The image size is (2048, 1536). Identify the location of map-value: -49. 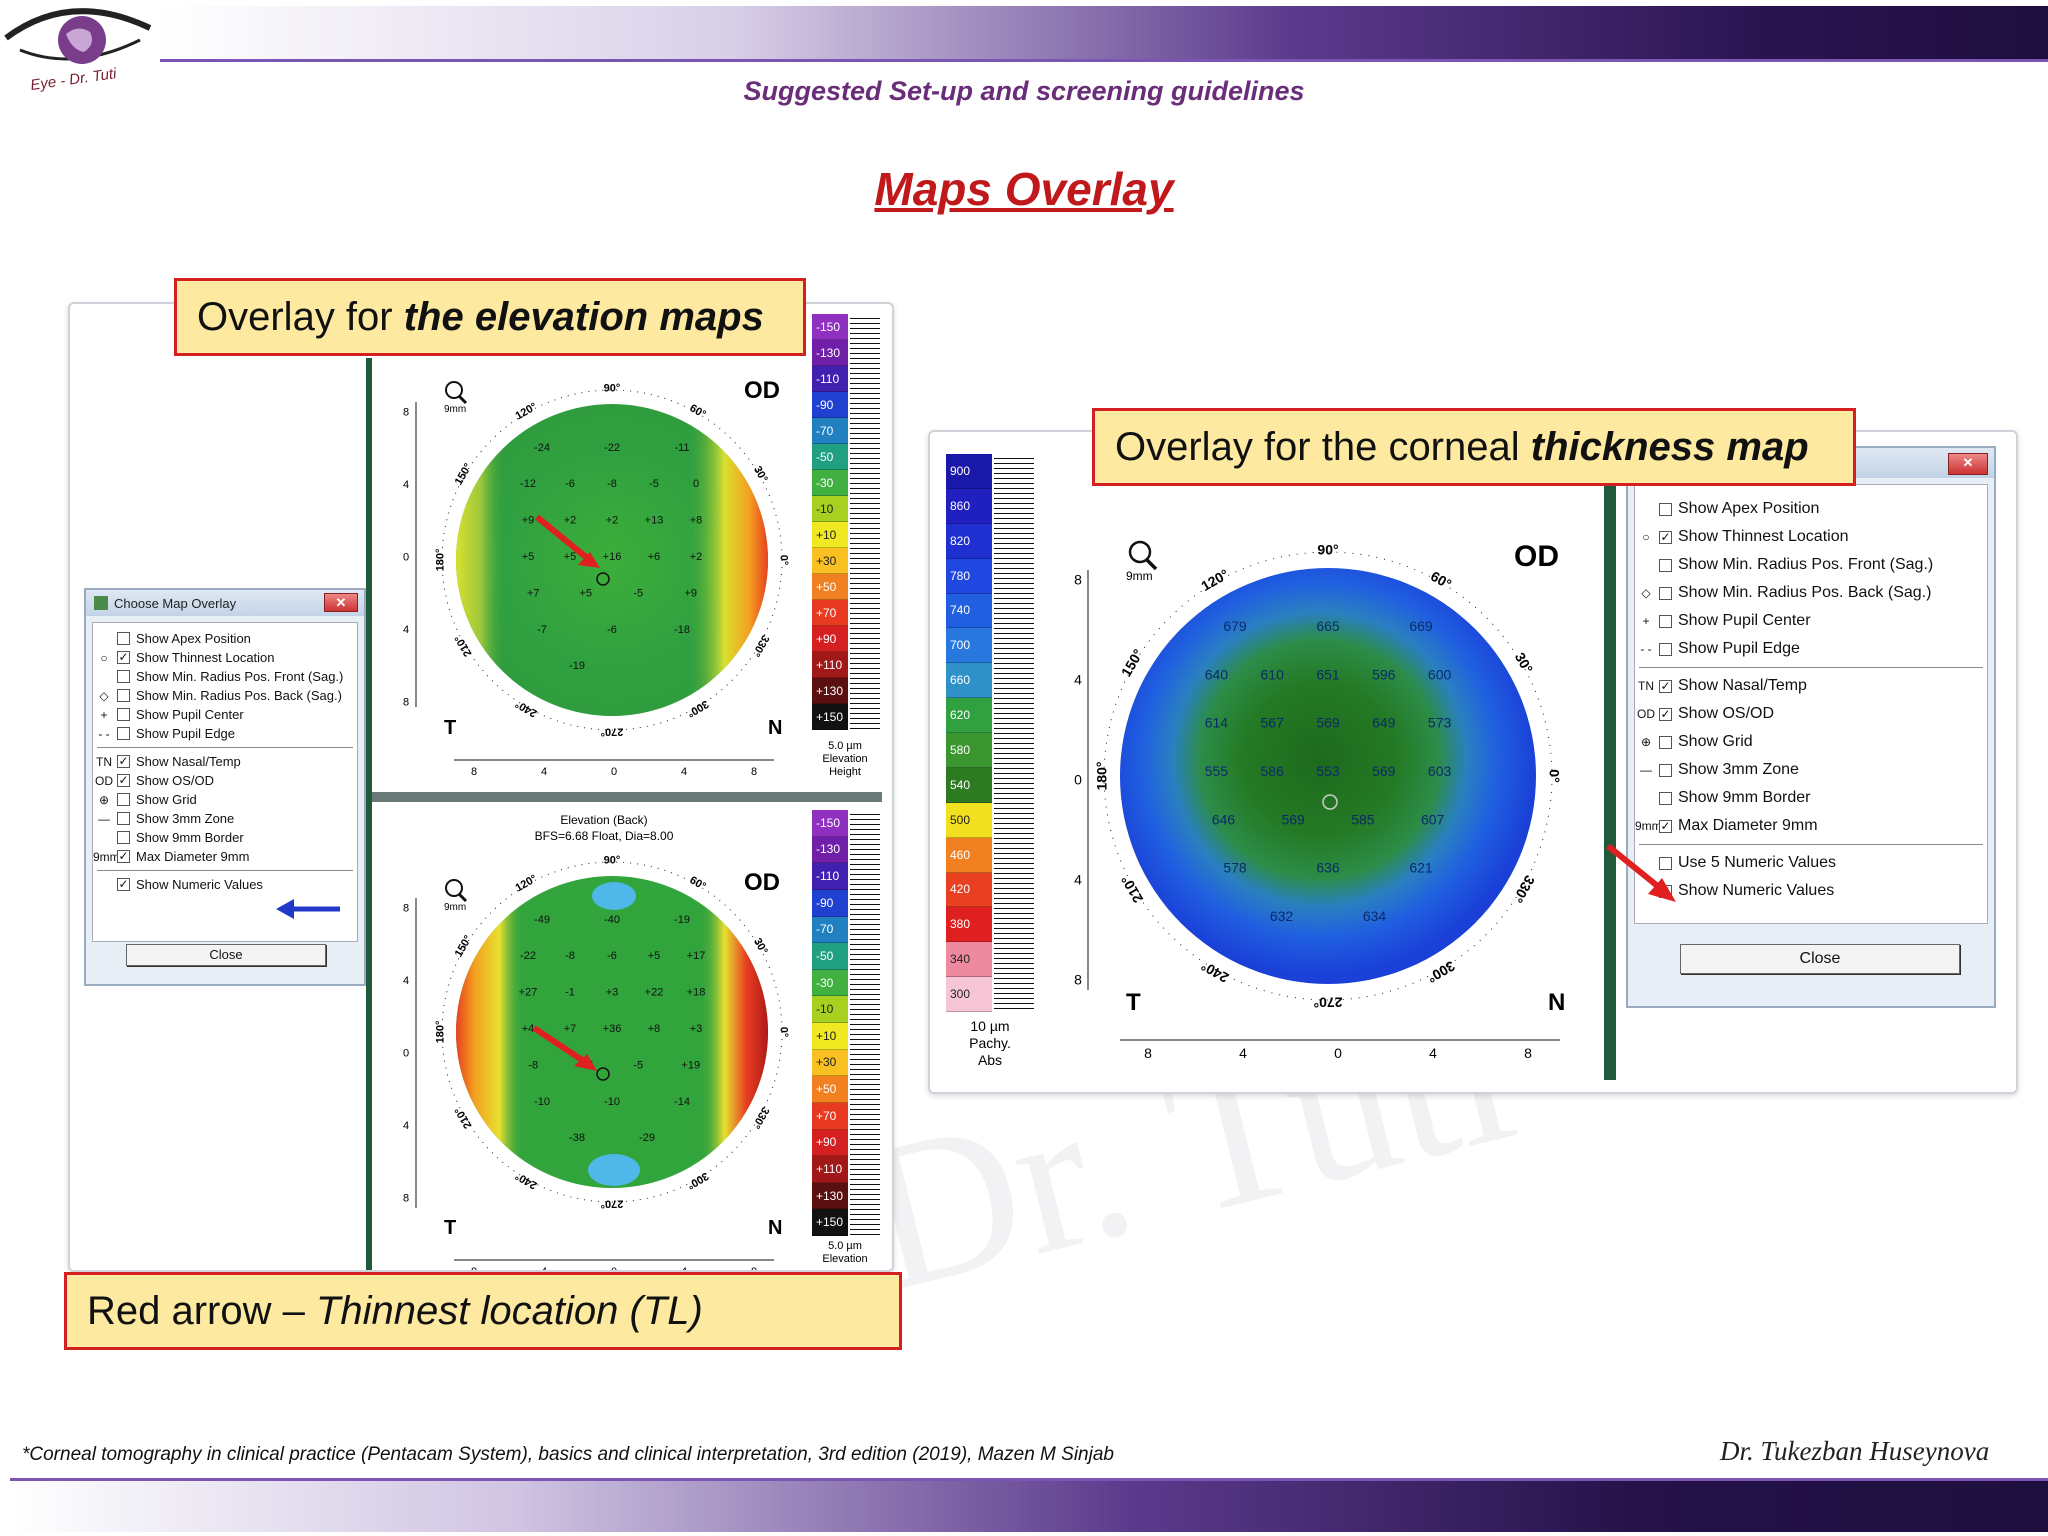
(542, 920).